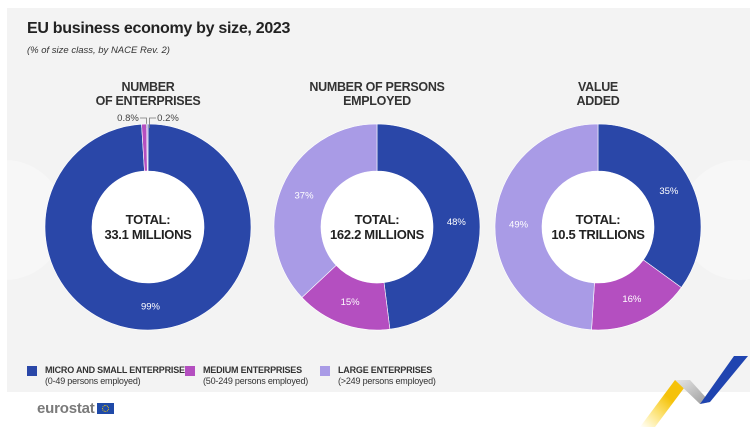 This screenshot has width=750, height=432. What do you see at coordinates (385, 370) in the screenshot?
I see `legend-title: LARGE ENTERPRISES` at bounding box center [385, 370].